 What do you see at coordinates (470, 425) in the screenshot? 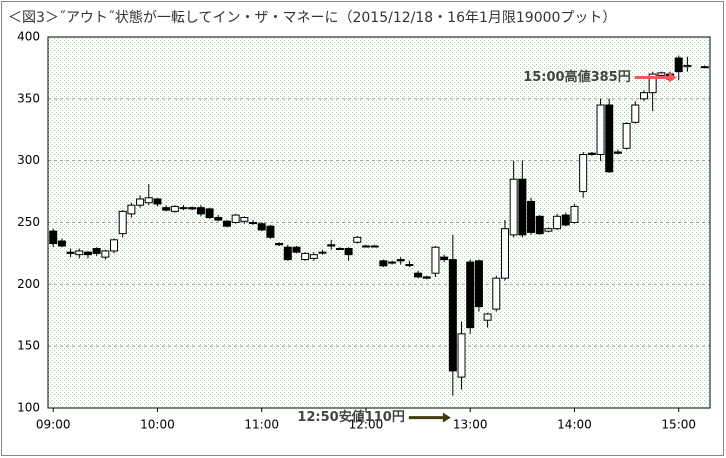
I see `x-tick-label: 13:00` at bounding box center [470, 425].